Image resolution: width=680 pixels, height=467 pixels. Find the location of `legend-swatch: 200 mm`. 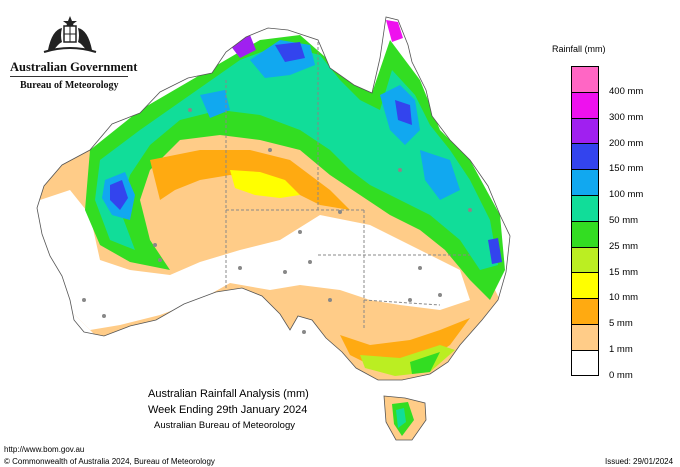

legend-swatch: 200 mm is located at coordinates (607, 133).